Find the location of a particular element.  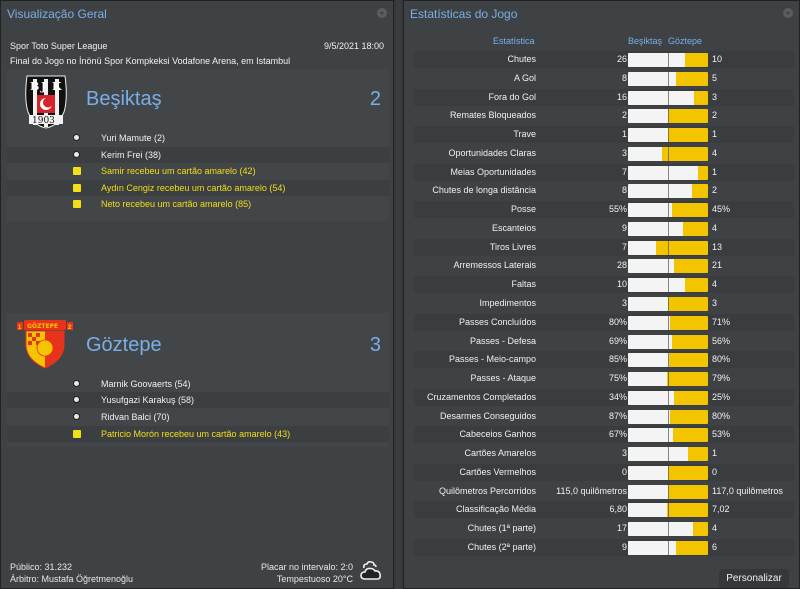

svg-text: 1 is located at coordinates (20, 327).